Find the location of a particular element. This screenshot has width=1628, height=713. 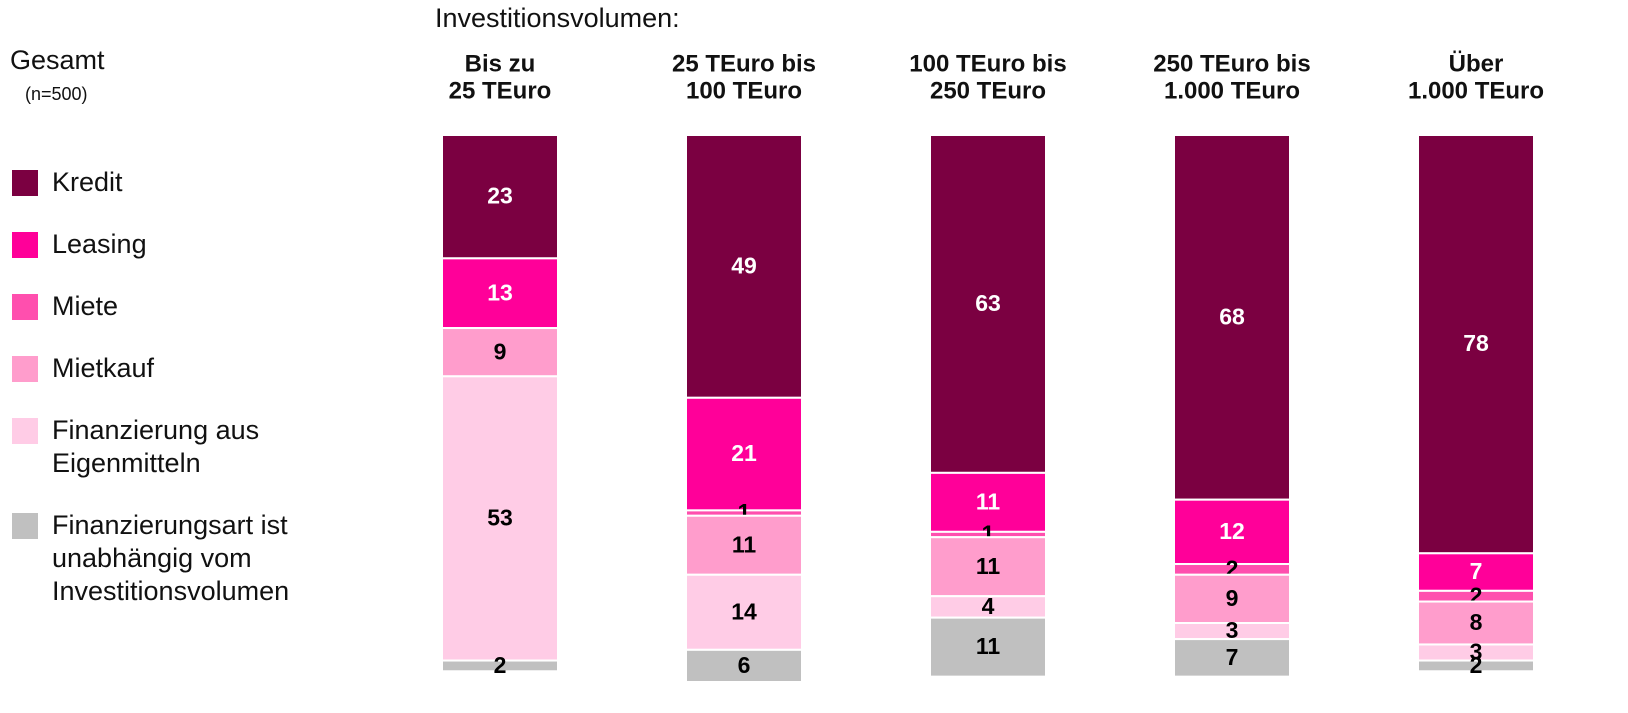

subtitle: Gesamt is located at coordinates (57, 60).